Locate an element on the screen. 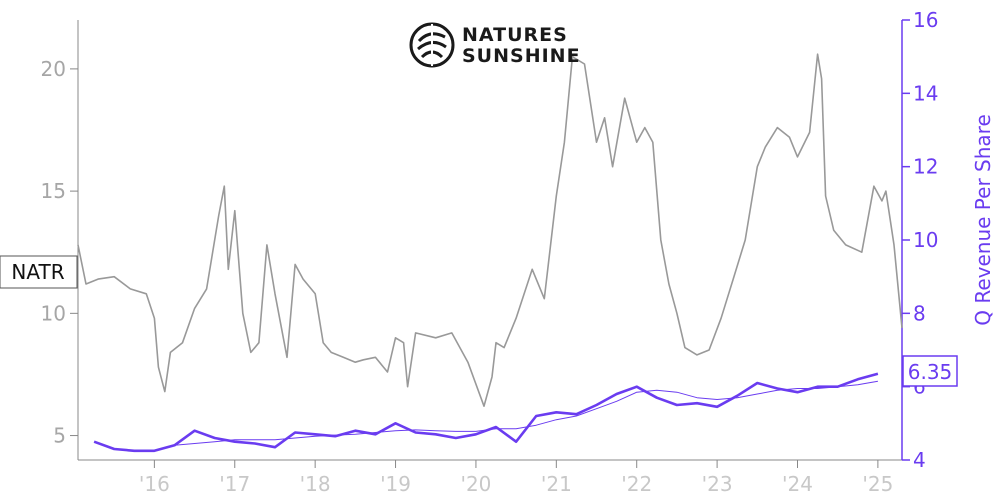  x-tick-label: '22 is located at coordinates (636, 484).